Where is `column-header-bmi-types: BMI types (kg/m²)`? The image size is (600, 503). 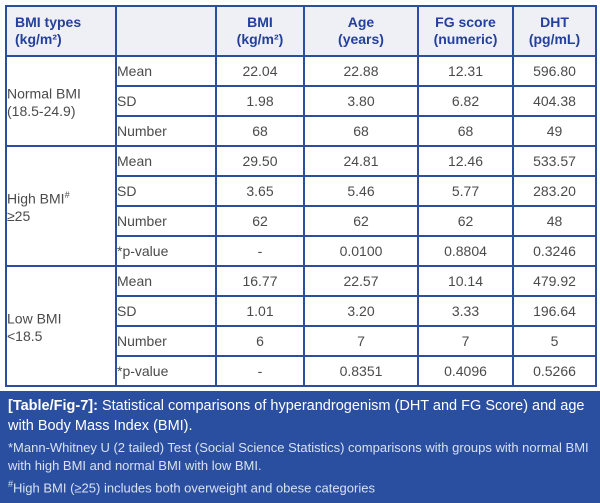 column-header-bmi-types: BMI types (kg/m²) is located at coordinates (61, 31).